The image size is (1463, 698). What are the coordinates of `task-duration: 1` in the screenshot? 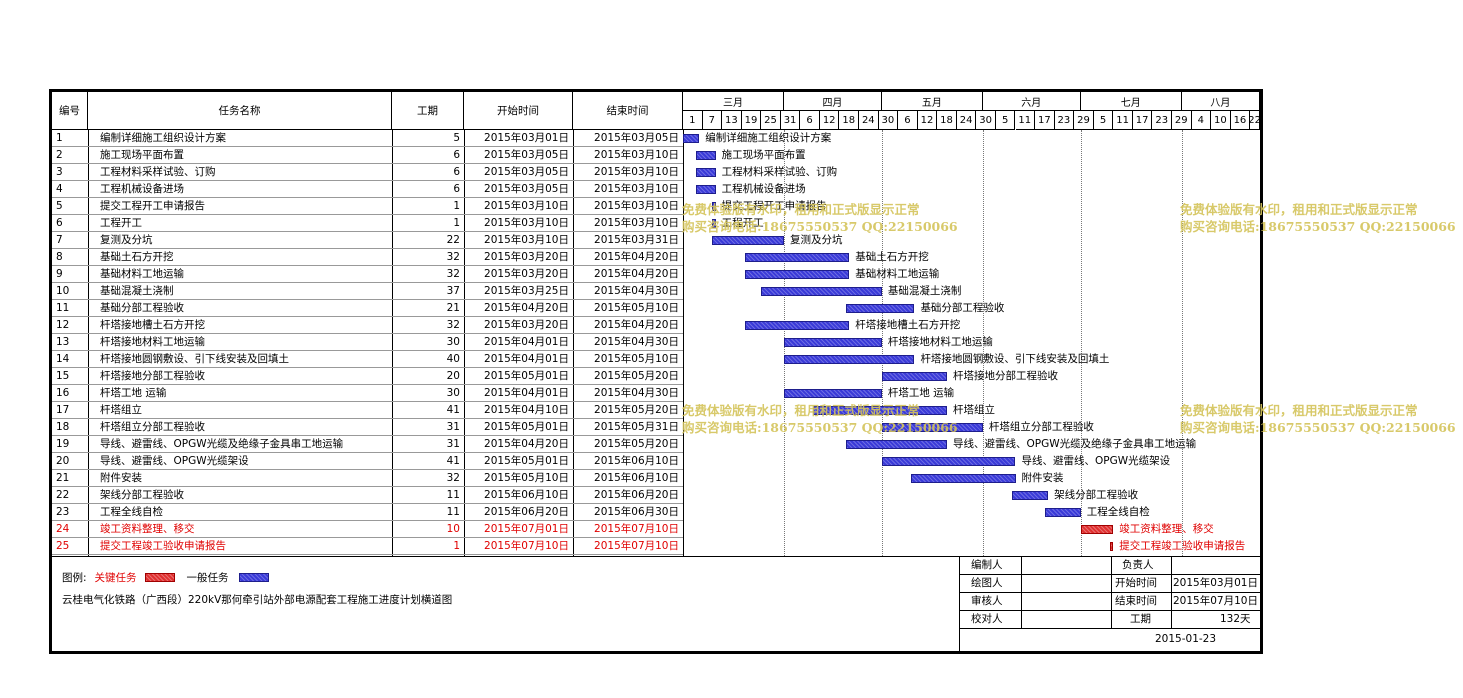 It's located at (456, 223).